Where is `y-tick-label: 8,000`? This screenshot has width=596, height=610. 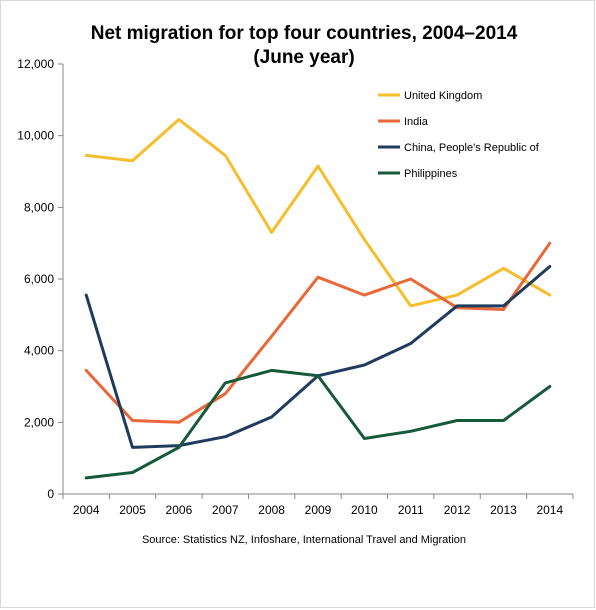 y-tick-label: 8,000 is located at coordinates (39, 207).